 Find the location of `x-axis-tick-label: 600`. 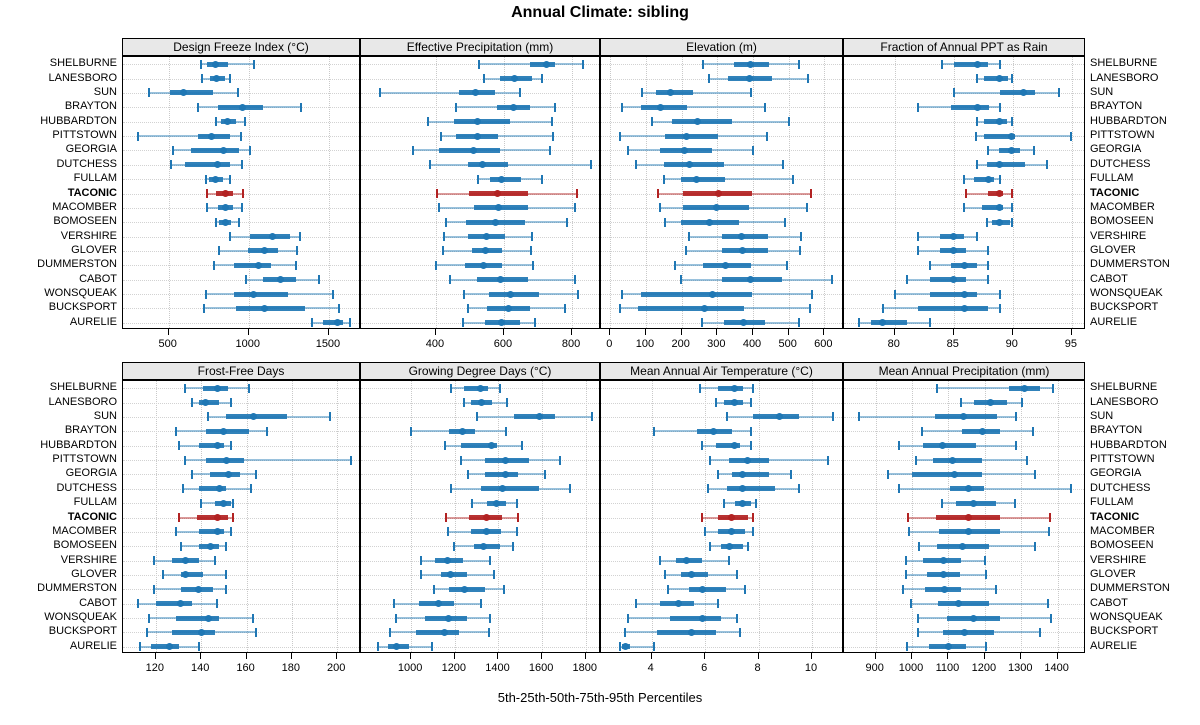

x-axis-tick-label: 600 is located at coordinates (823, 344).